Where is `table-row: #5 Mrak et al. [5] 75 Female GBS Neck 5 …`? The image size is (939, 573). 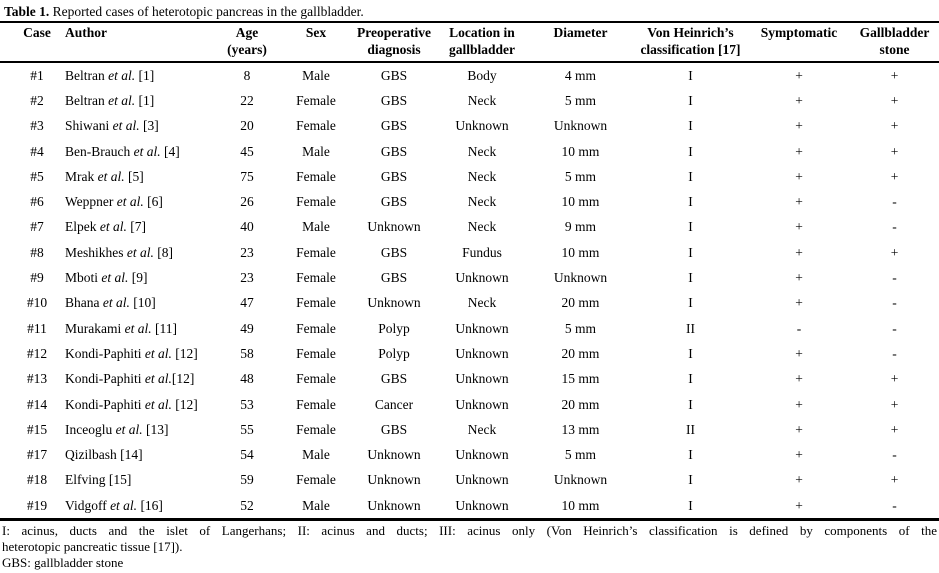
table-row: #5 Mrak et al. [5] 75 Female GBS Neck 5 … is located at coordinates (469, 176).